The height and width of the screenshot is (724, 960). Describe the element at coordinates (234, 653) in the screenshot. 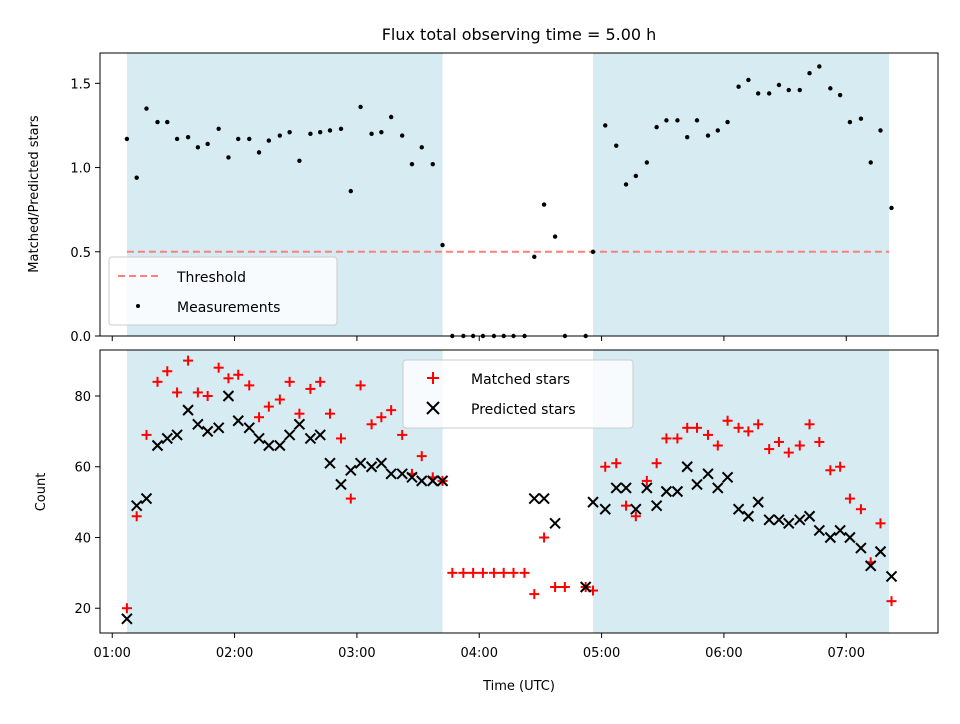

I see `x-tick-label: 02:00` at that location.